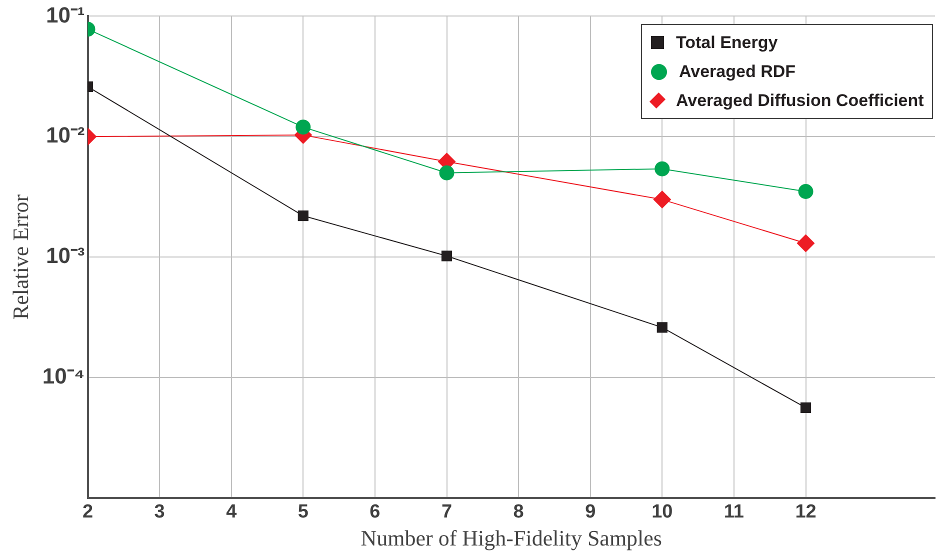 The width and height of the screenshot is (944, 553). Describe the element at coordinates (63, 375) in the screenshot. I see `y-tick-label: 10⁻⁴` at that location.